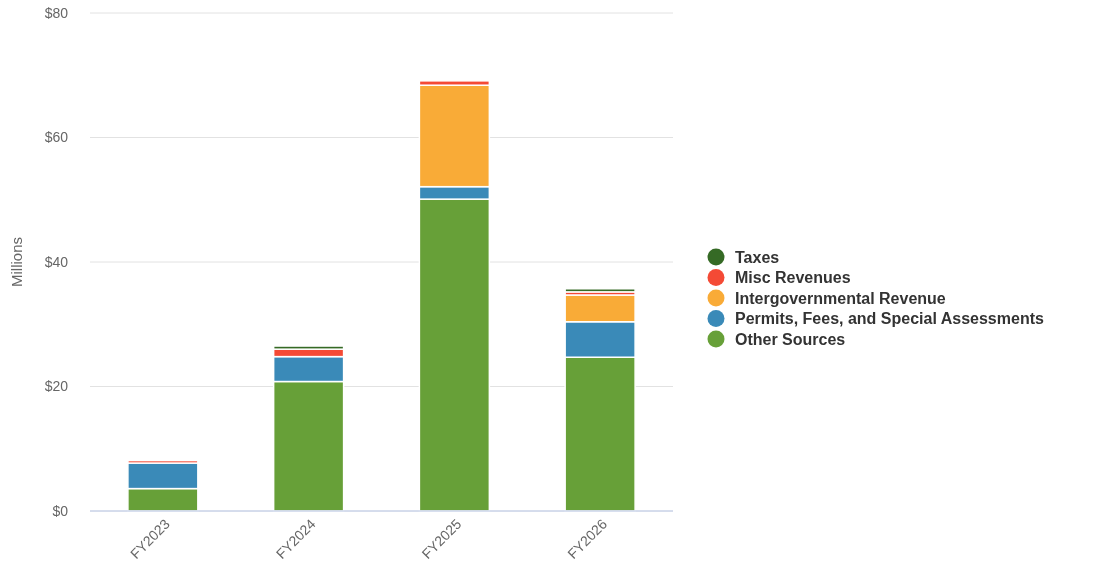 The image size is (1093, 579). What do you see at coordinates (56, 12) in the screenshot?
I see `y-tick-label: $80` at bounding box center [56, 12].